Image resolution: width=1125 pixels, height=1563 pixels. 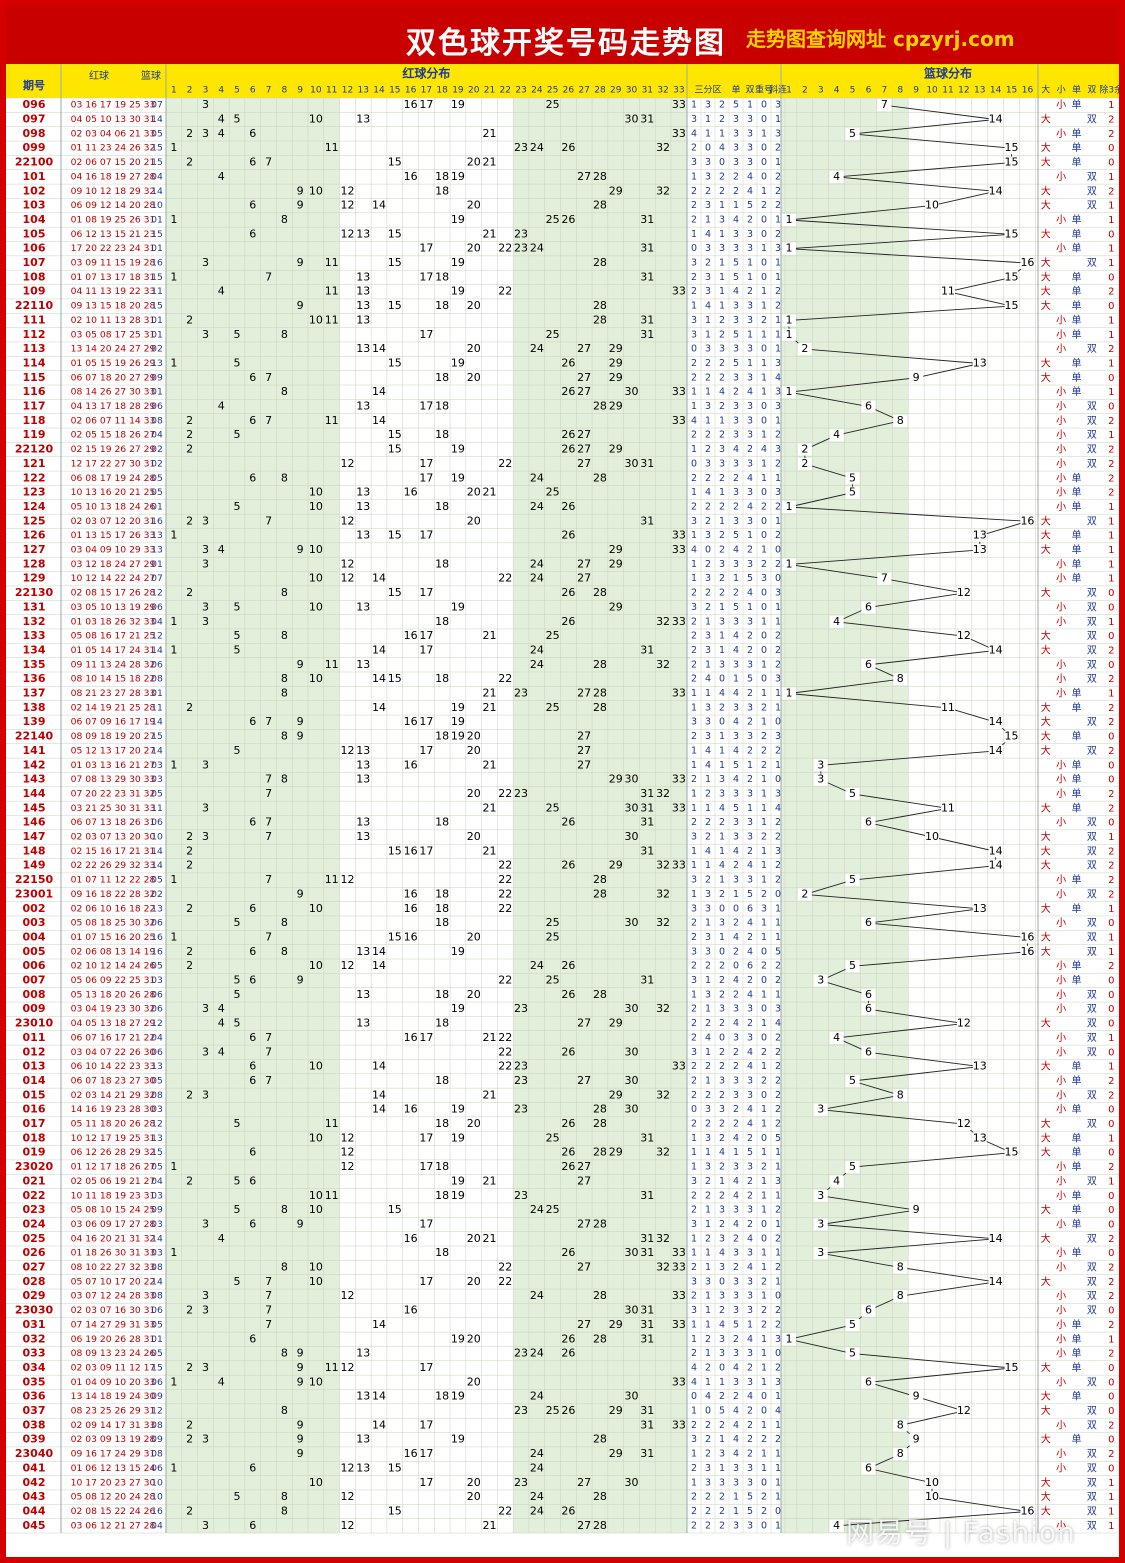 I want to click on red-ball-mark: 11, so click(x=332, y=319).